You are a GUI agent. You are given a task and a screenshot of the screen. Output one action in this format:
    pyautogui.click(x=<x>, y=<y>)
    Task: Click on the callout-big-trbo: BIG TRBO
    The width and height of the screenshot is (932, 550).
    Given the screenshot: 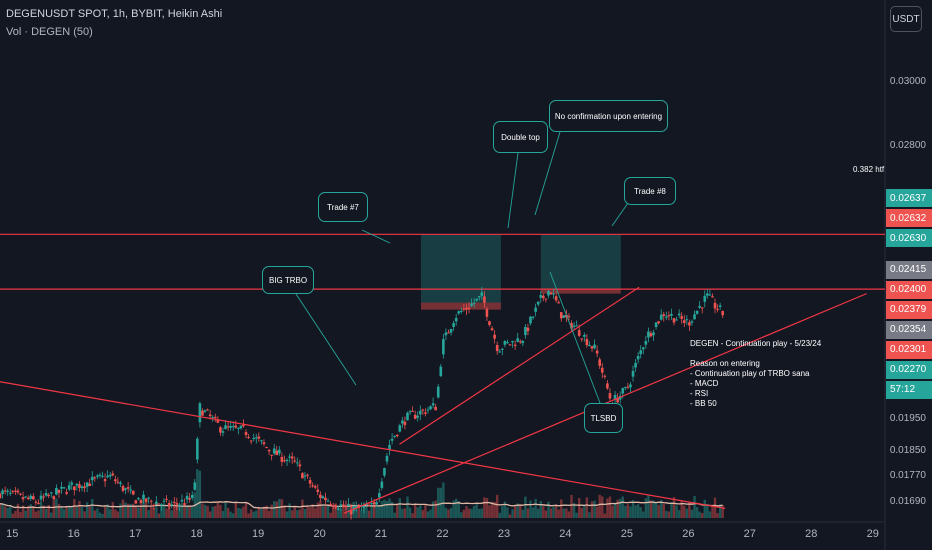 What is the action you would take?
    pyautogui.click(x=288, y=280)
    